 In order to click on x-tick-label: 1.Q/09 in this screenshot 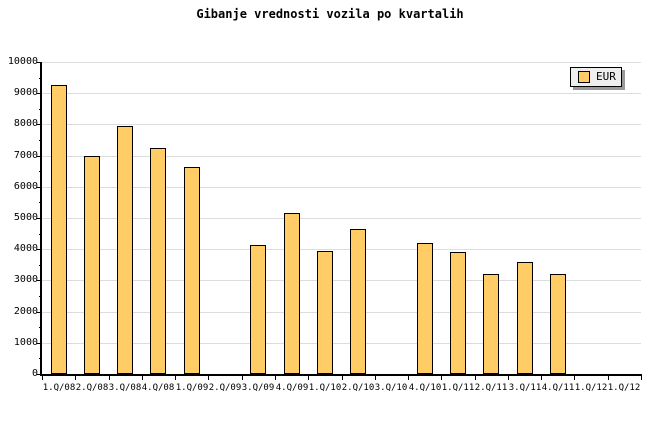, I will do `click(192, 388)`.